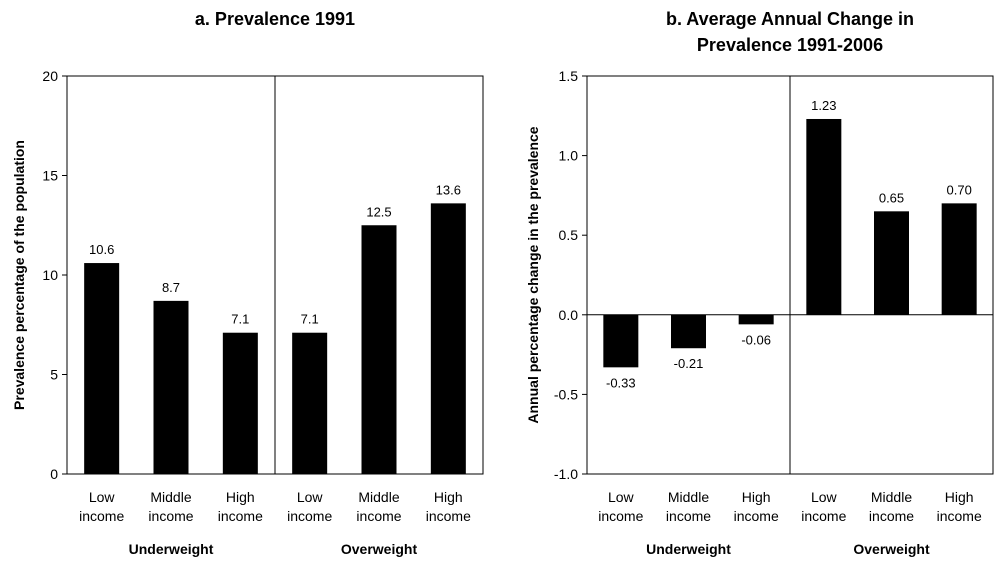 The width and height of the screenshot is (997, 564). I want to click on y-tick-label: 15, so click(50, 176).